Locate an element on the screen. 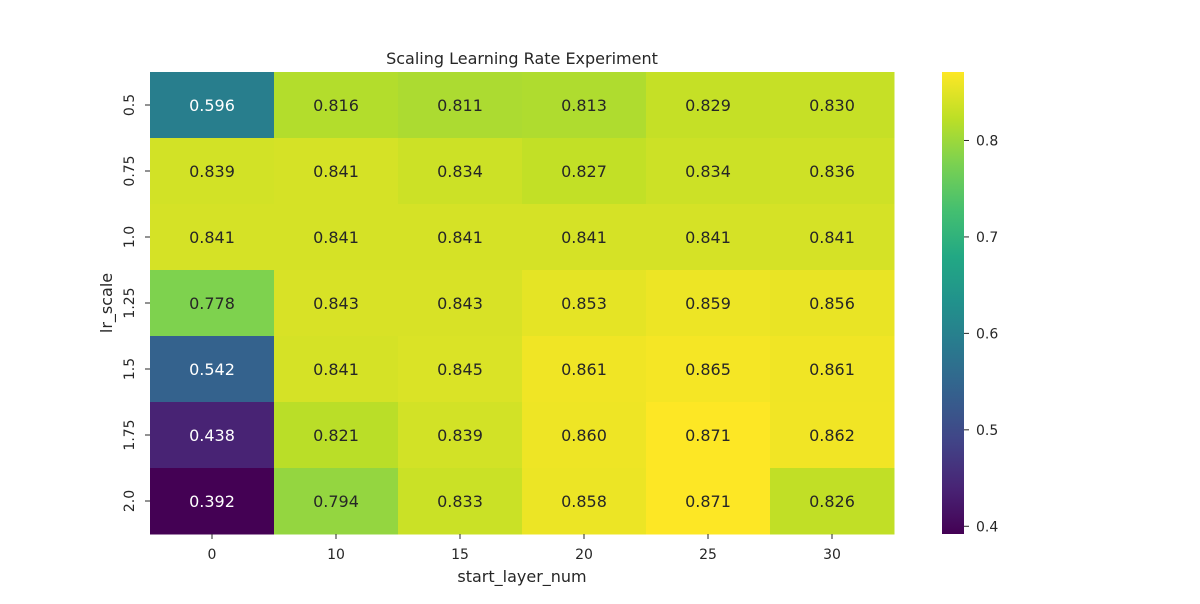 This screenshot has width=1200, height=604. colorbar is located at coordinates (953, 303).